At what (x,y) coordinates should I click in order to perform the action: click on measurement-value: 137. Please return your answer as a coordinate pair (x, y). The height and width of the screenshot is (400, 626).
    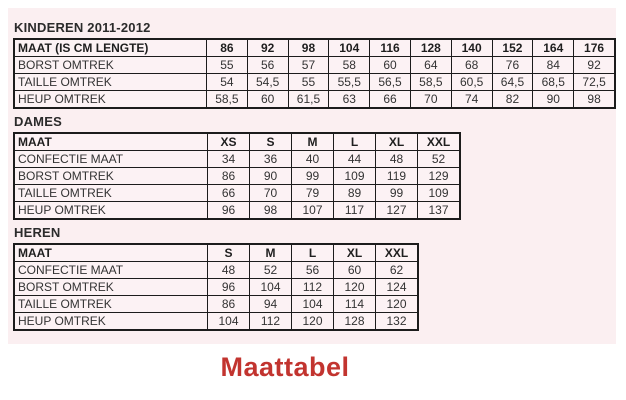
    Looking at the image, I should click on (439, 210).